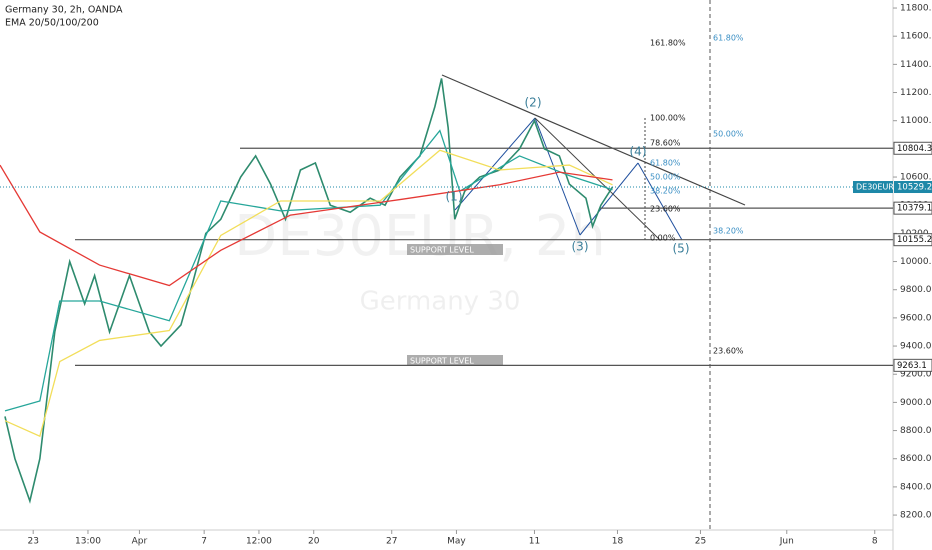 Image resolution: width=932 pixels, height=550 pixels. What do you see at coordinates (916, 65) in the screenshot?
I see `y-tick-label: 11400.0` at bounding box center [916, 65].